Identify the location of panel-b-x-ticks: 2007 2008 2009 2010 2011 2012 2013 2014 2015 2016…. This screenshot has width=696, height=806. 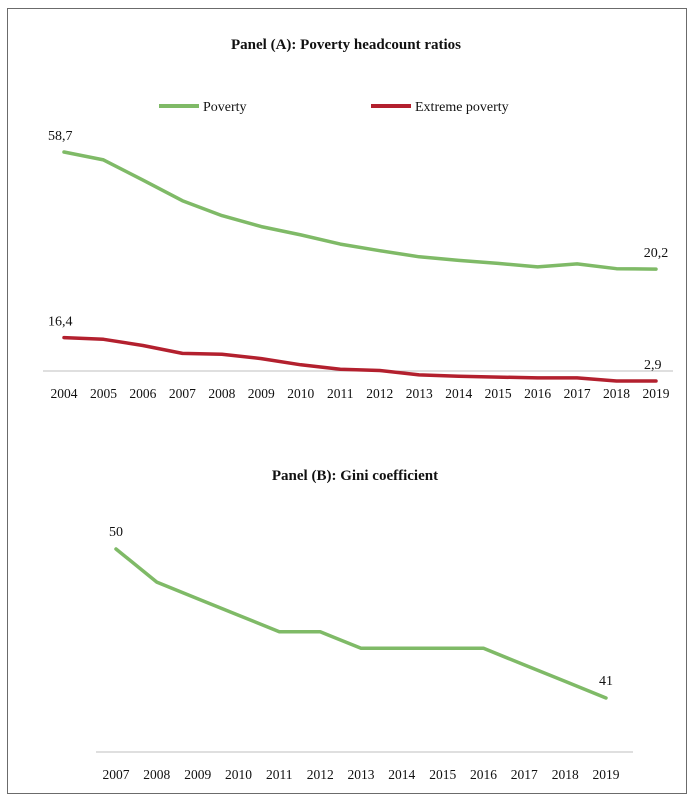
(361, 774).